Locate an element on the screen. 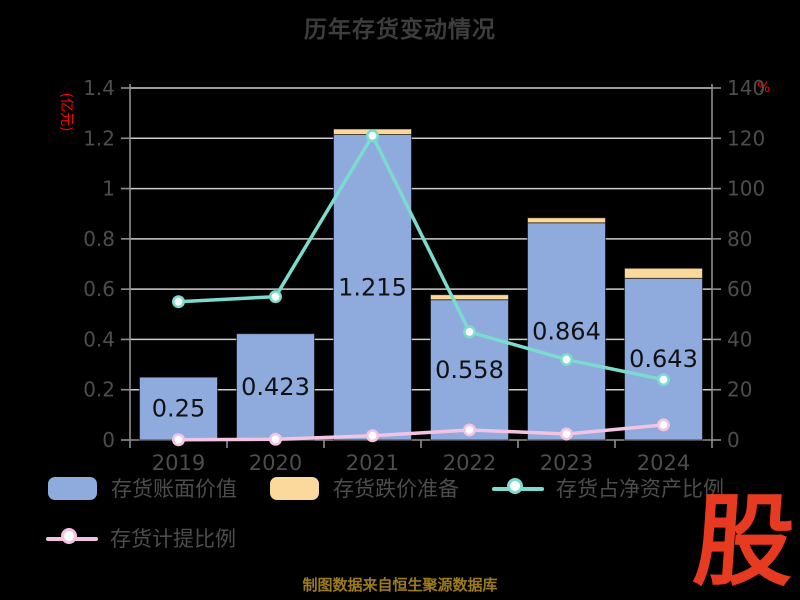 The height and width of the screenshot is (600, 800). blue-bar-swatch-icon is located at coordinates (72, 488).